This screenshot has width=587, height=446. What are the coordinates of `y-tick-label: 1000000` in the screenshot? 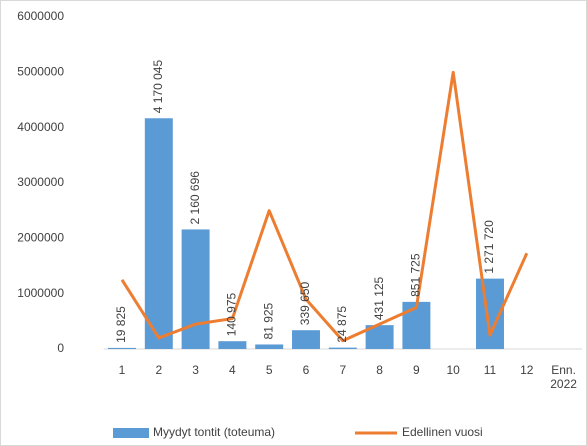 It's located at (40, 293).